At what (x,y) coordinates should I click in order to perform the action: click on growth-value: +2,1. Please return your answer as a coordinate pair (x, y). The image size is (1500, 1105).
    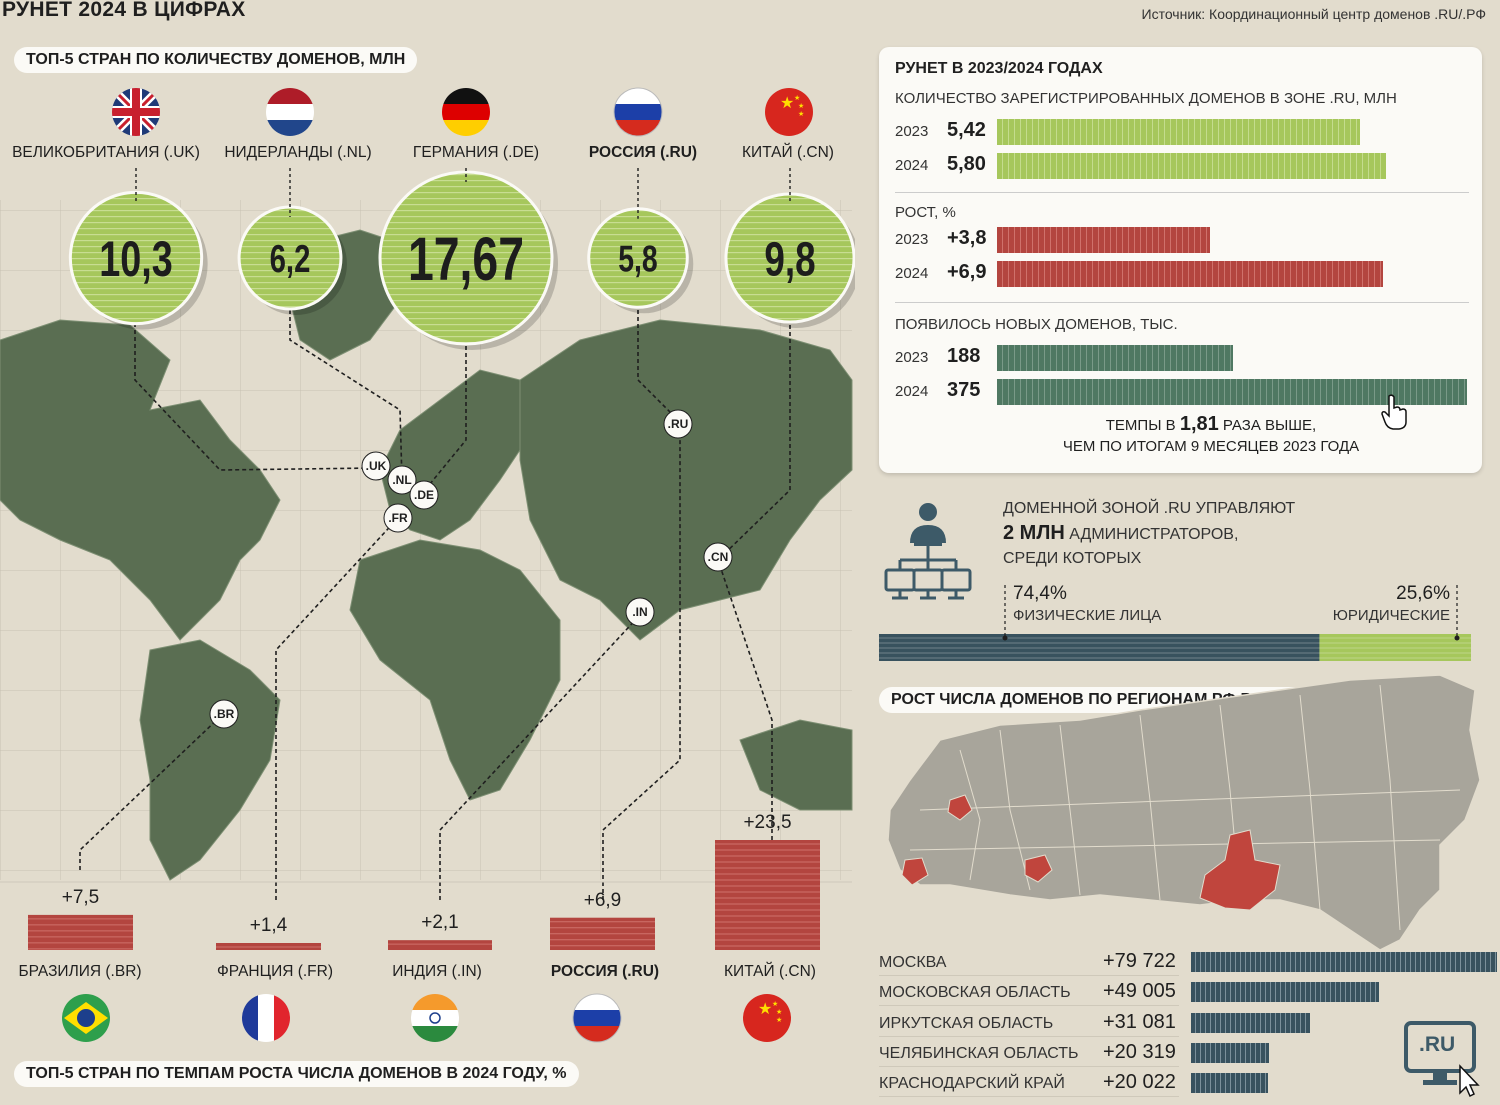
    Looking at the image, I should click on (440, 923).